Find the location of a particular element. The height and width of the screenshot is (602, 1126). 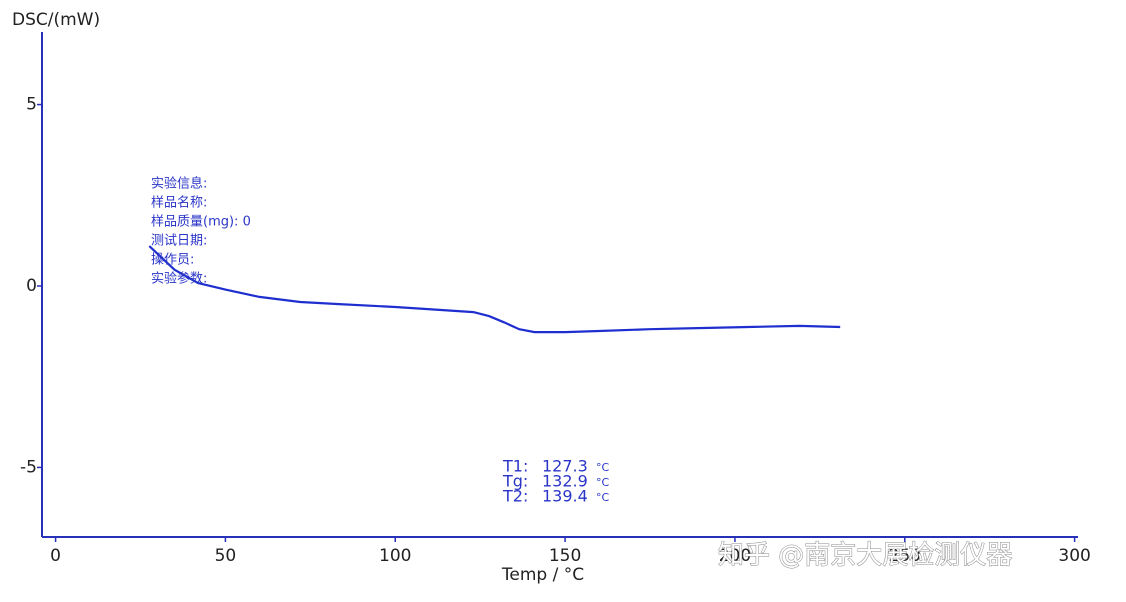

result-label: T1: is located at coordinates (515, 466).